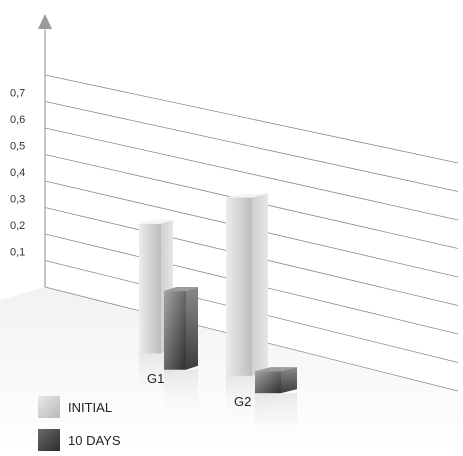 The image size is (463, 456). Describe the element at coordinates (155, 378) in the screenshot. I see `category-label-g1: G1` at that location.